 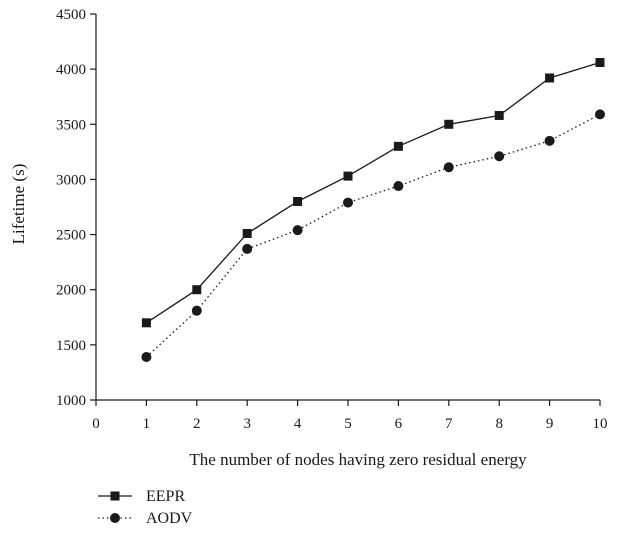 What do you see at coordinates (71, 15) in the screenshot?
I see `y-tick-label: 4500` at bounding box center [71, 15].